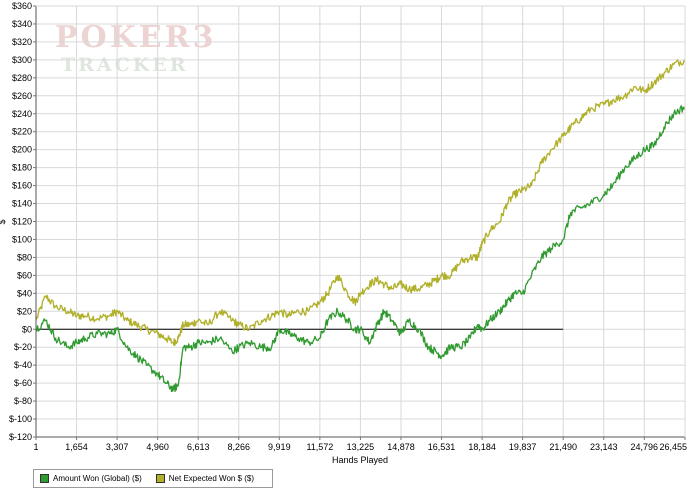  Describe the element at coordinates (279, 447) in the screenshot. I see `x-tick-label: 9,919` at that location.